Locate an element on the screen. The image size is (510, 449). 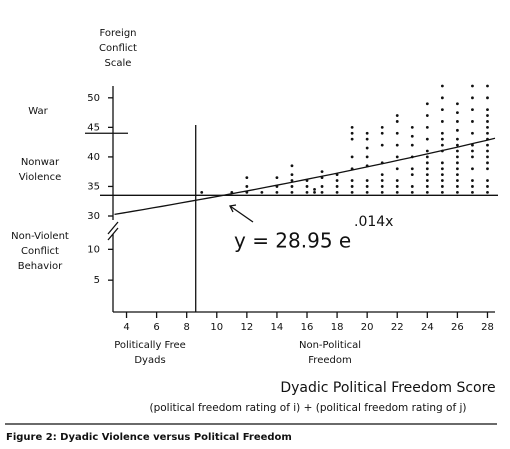
x-tick-label: 16 is located at coordinates (307, 327).